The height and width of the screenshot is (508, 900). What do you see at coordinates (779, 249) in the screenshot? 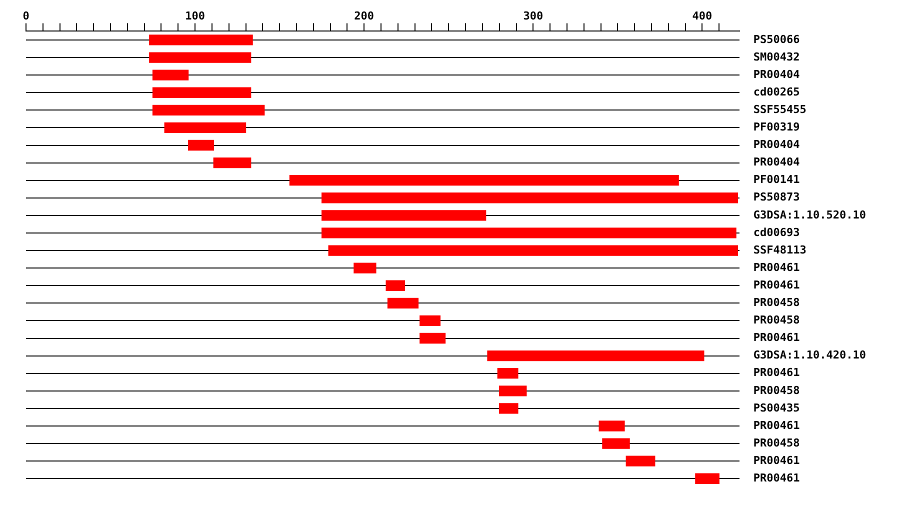
I see `y-tick-label: SSF48113` at bounding box center [779, 249].